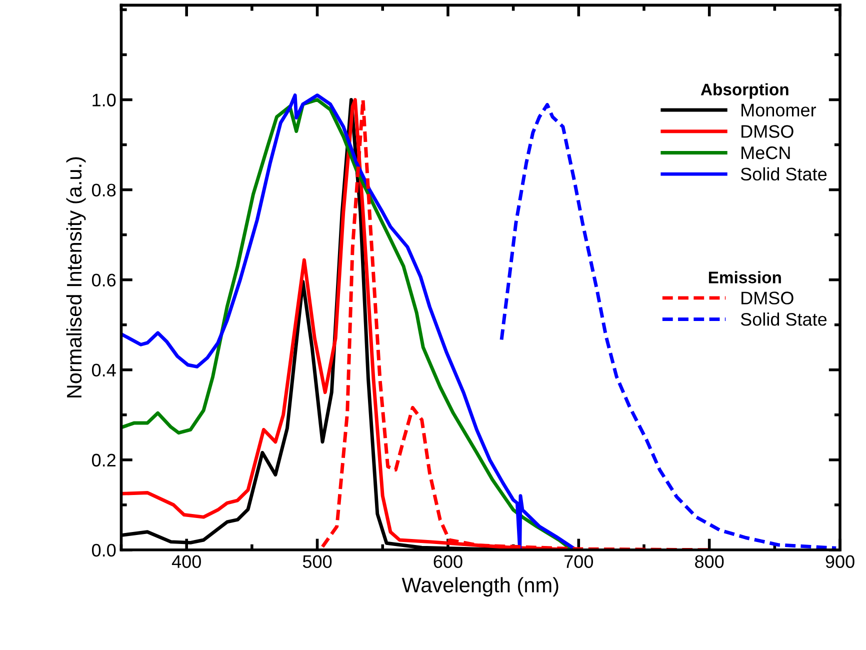  Describe the element at coordinates (104, 370) in the screenshot. I see `y-tick-label: 0.4` at that location.